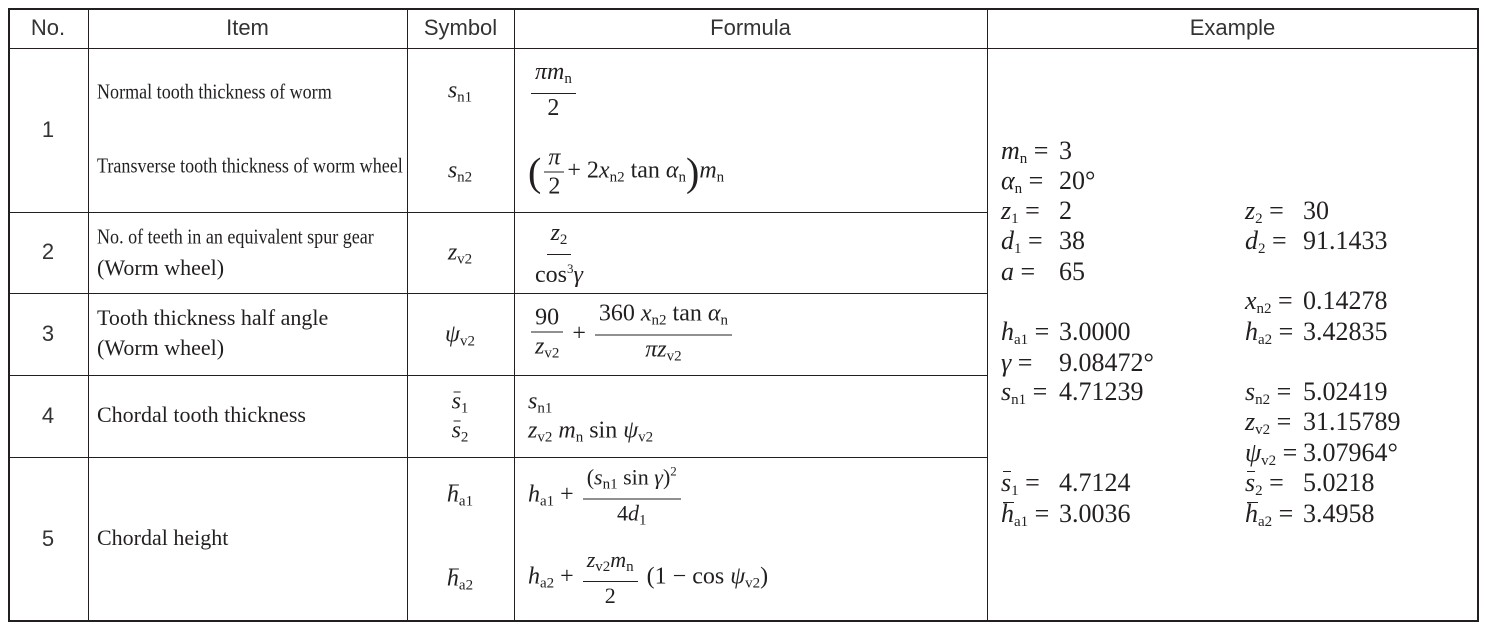 Image resolution: width=1487 pixels, height=630 pixels. Describe the element at coordinates (1316, 392) in the screenshot. I see `example-value-right: sn2 = 5.02419` at that location.